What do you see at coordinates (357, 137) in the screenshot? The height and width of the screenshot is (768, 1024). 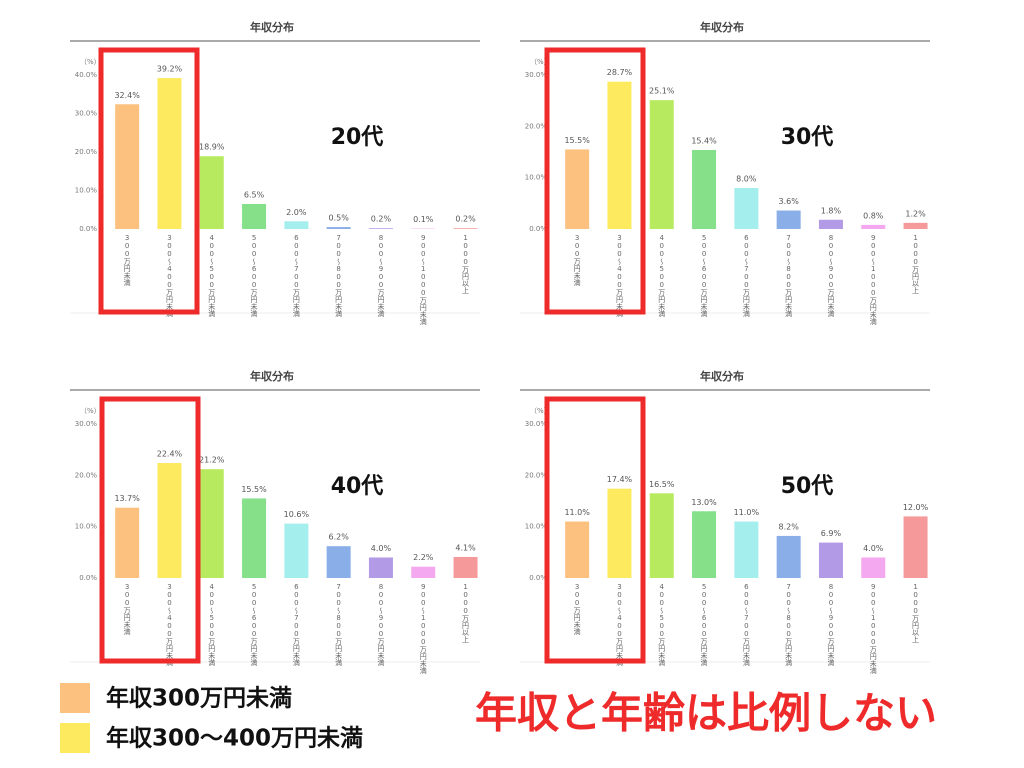 I see `age-label: 20代` at bounding box center [357, 137].